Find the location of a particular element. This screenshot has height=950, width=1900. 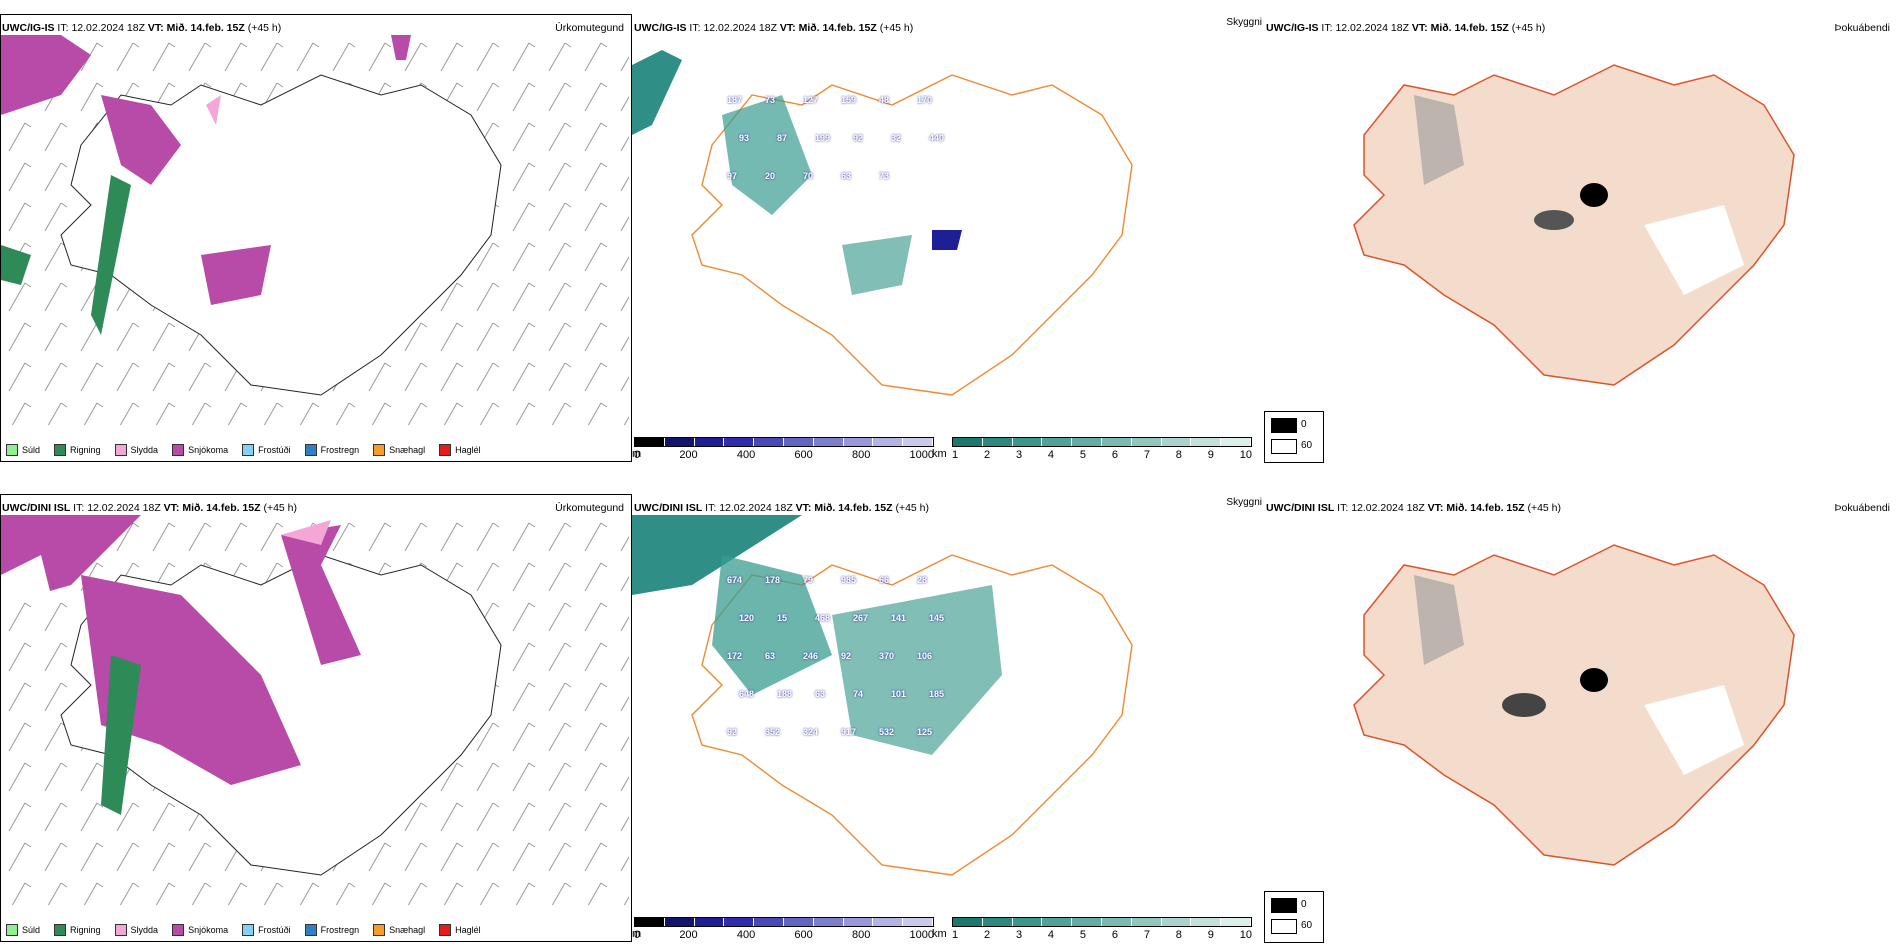

vt-label: VT: is located at coordinates (155, 28).